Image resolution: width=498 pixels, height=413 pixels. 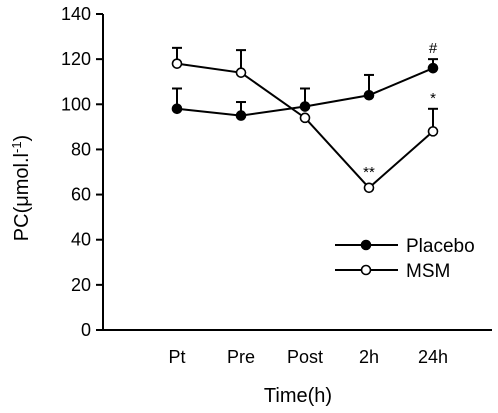 I want to click on significance-marker: *, so click(x=433, y=98).